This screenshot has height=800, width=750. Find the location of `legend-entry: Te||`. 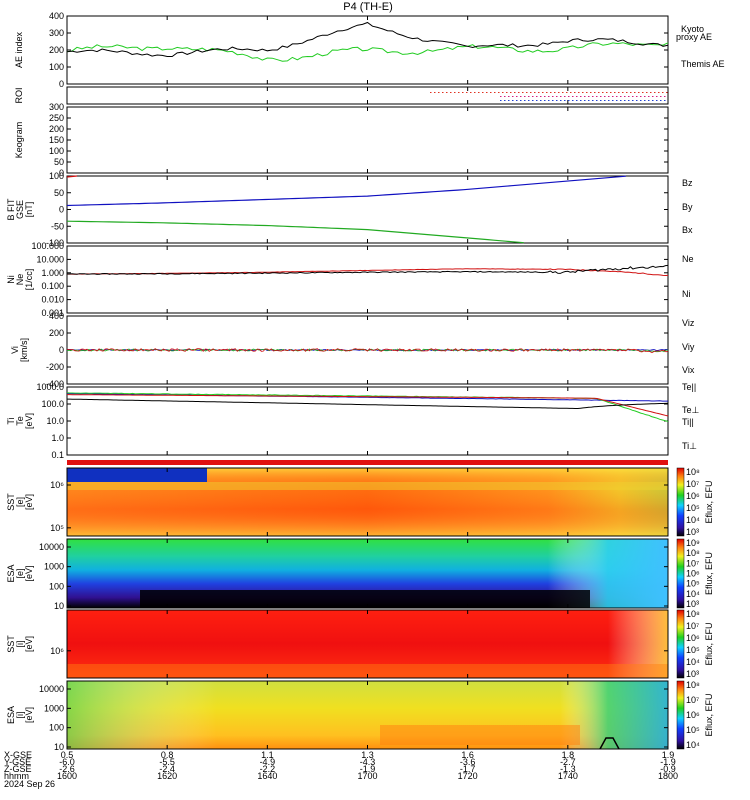

legend-entry: Te|| is located at coordinates (689, 387).